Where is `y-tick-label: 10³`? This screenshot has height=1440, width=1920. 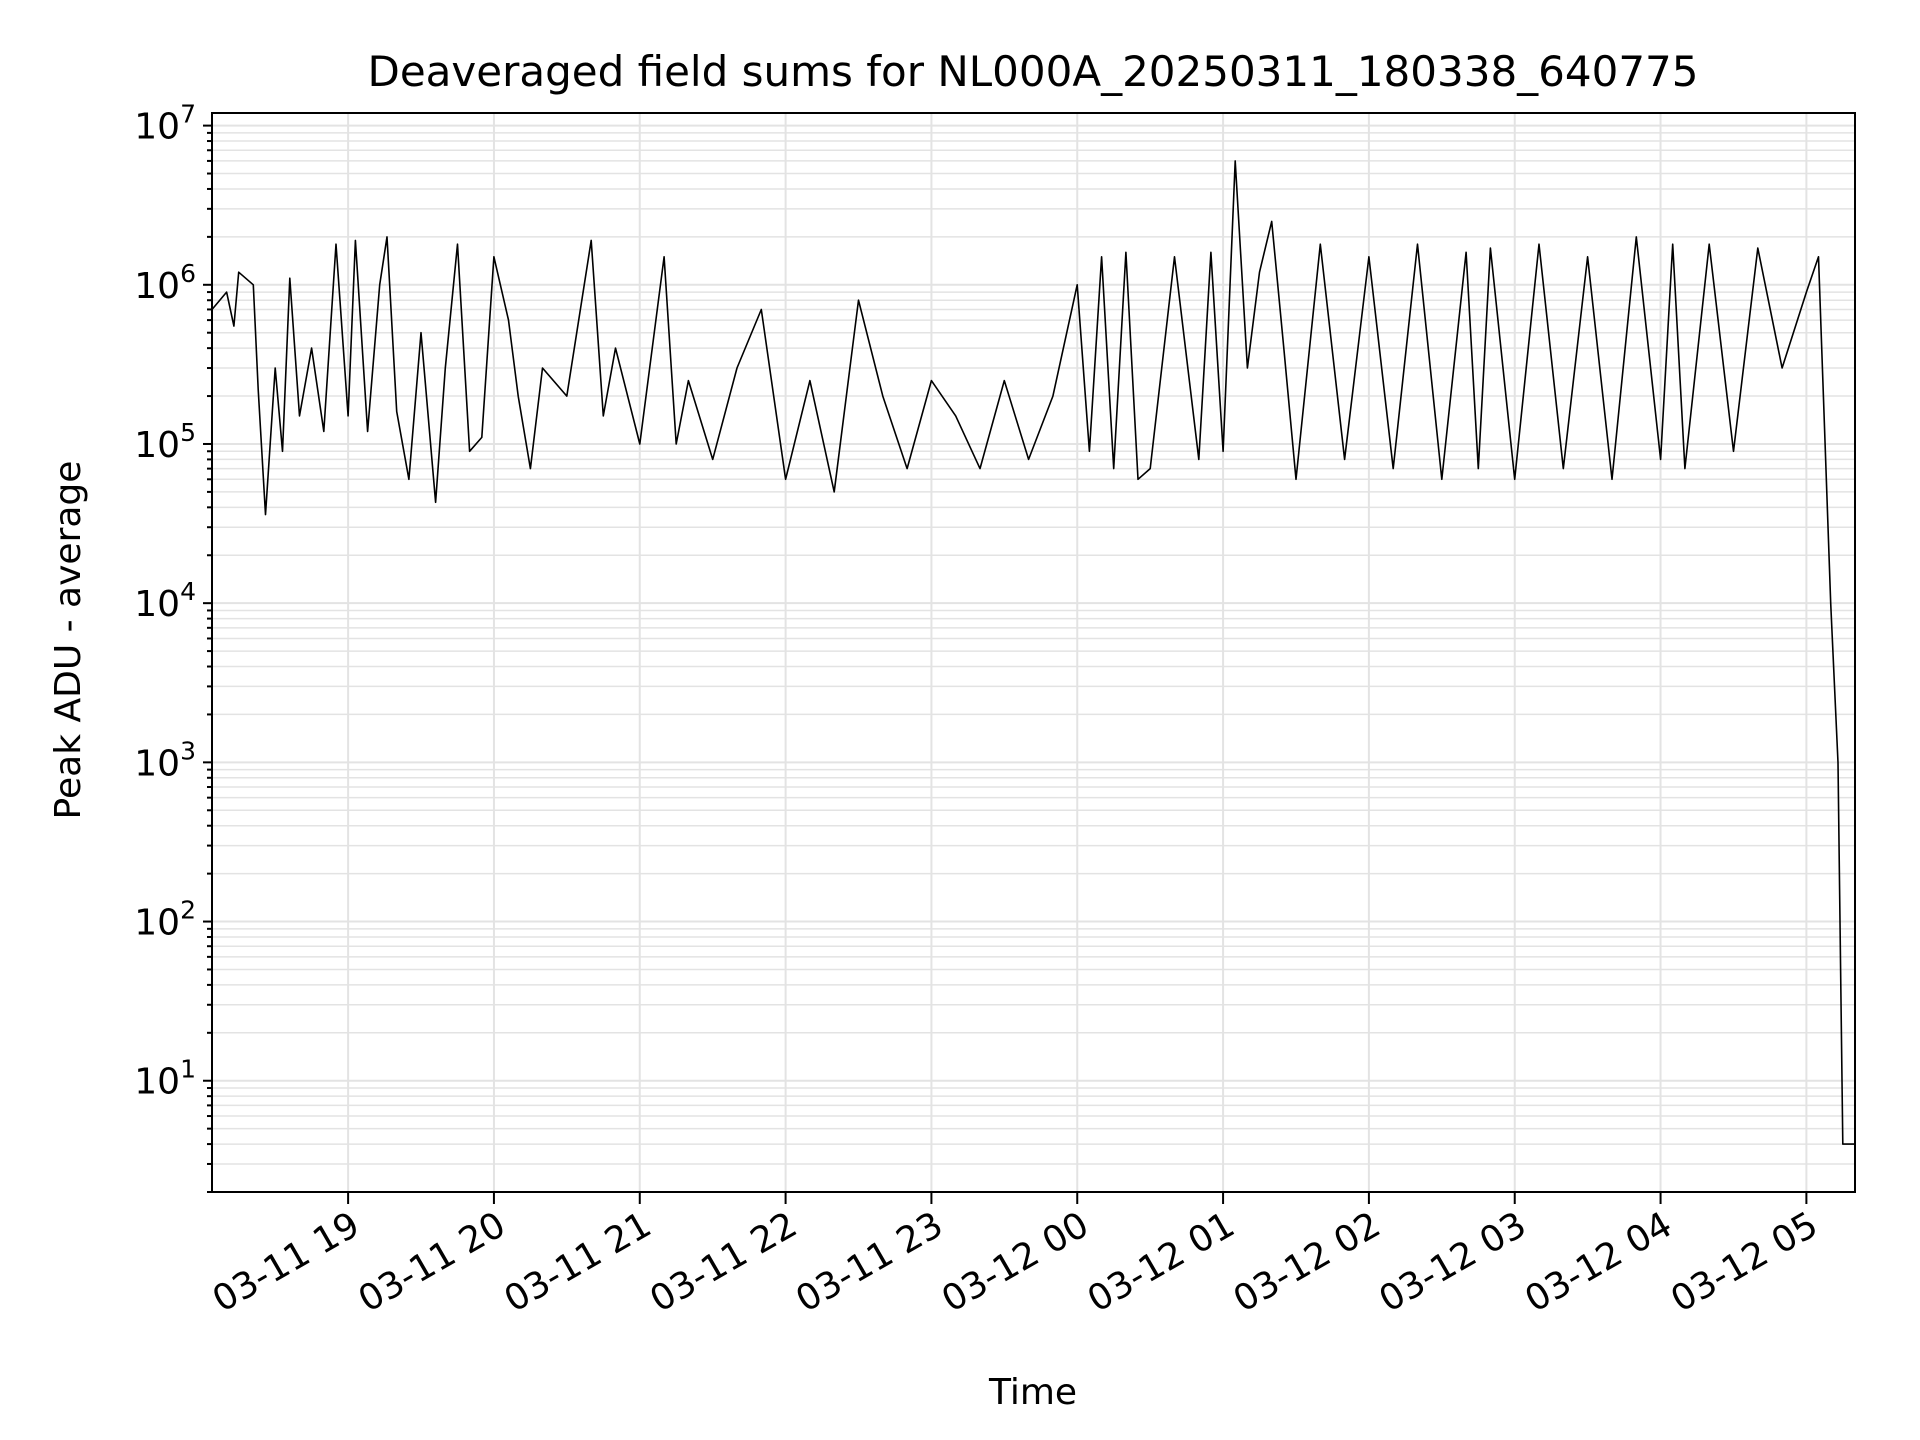 y-tick-label: 10³ is located at coordinates (165, 760).